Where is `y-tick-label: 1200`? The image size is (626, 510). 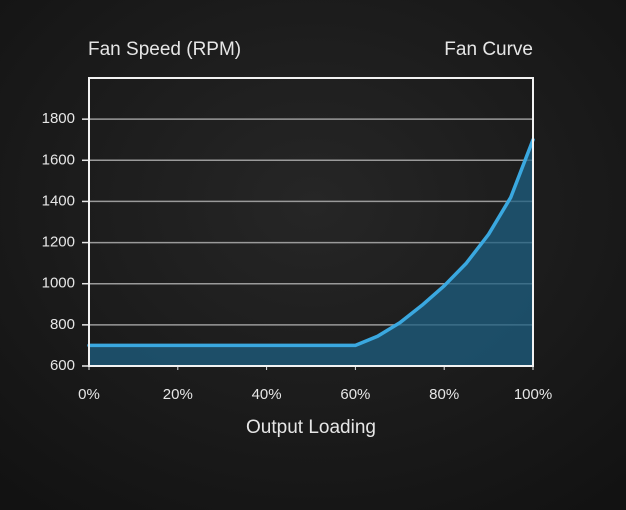 y-tick-label: 1200 is located at coordinates (58, 242).